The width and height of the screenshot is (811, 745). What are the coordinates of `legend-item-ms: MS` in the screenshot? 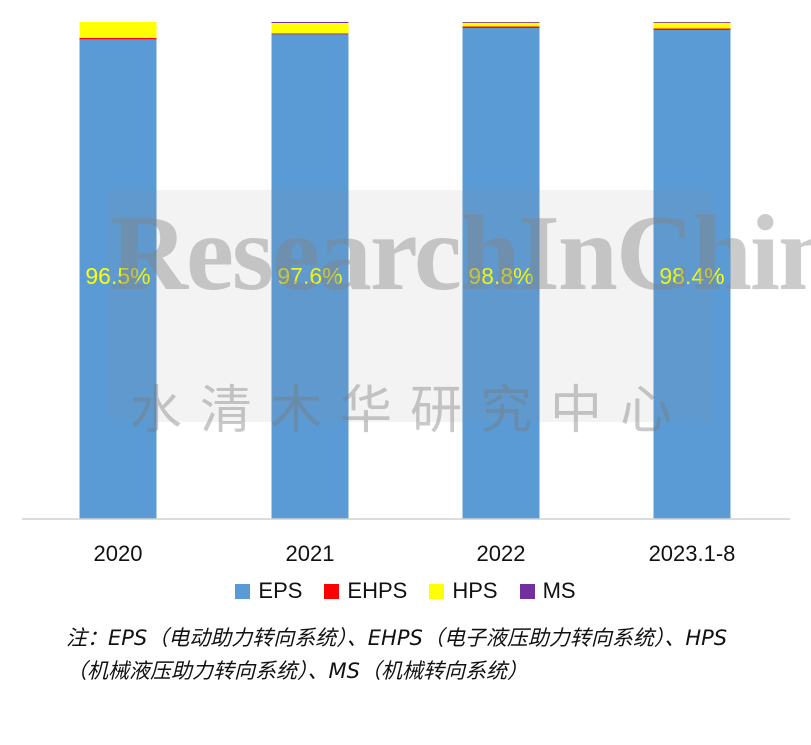 It's located at (547, 591).